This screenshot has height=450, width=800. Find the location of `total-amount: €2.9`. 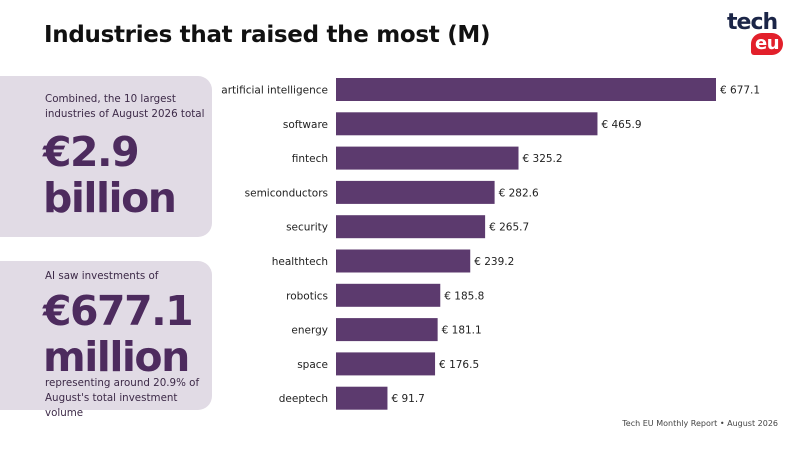

total-amount: €2.9 is located at coordinates (91, 152).